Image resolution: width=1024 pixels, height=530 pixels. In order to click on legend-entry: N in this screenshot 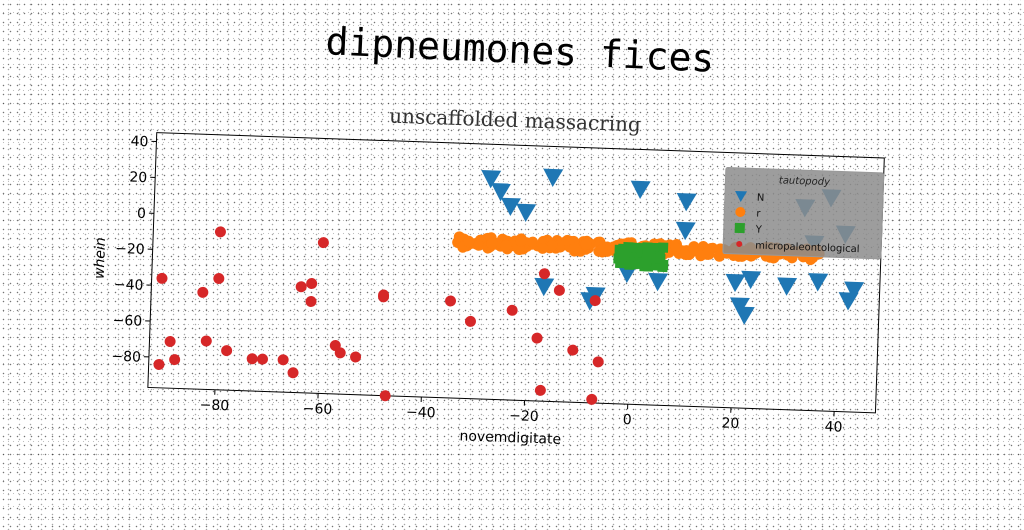, I will do `click(761, 198)`.